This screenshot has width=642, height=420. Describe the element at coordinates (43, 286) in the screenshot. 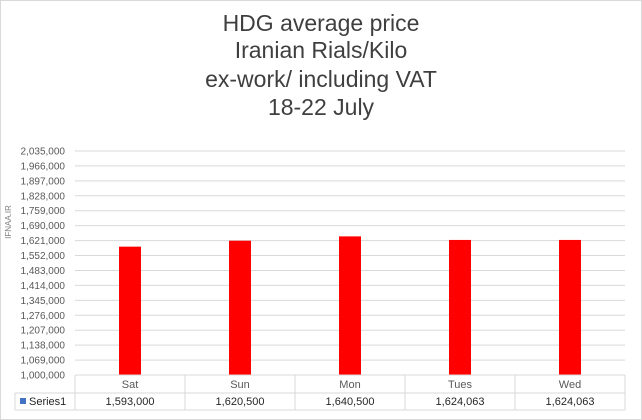

I see `y-tick-label: 1,414,000` at that location.